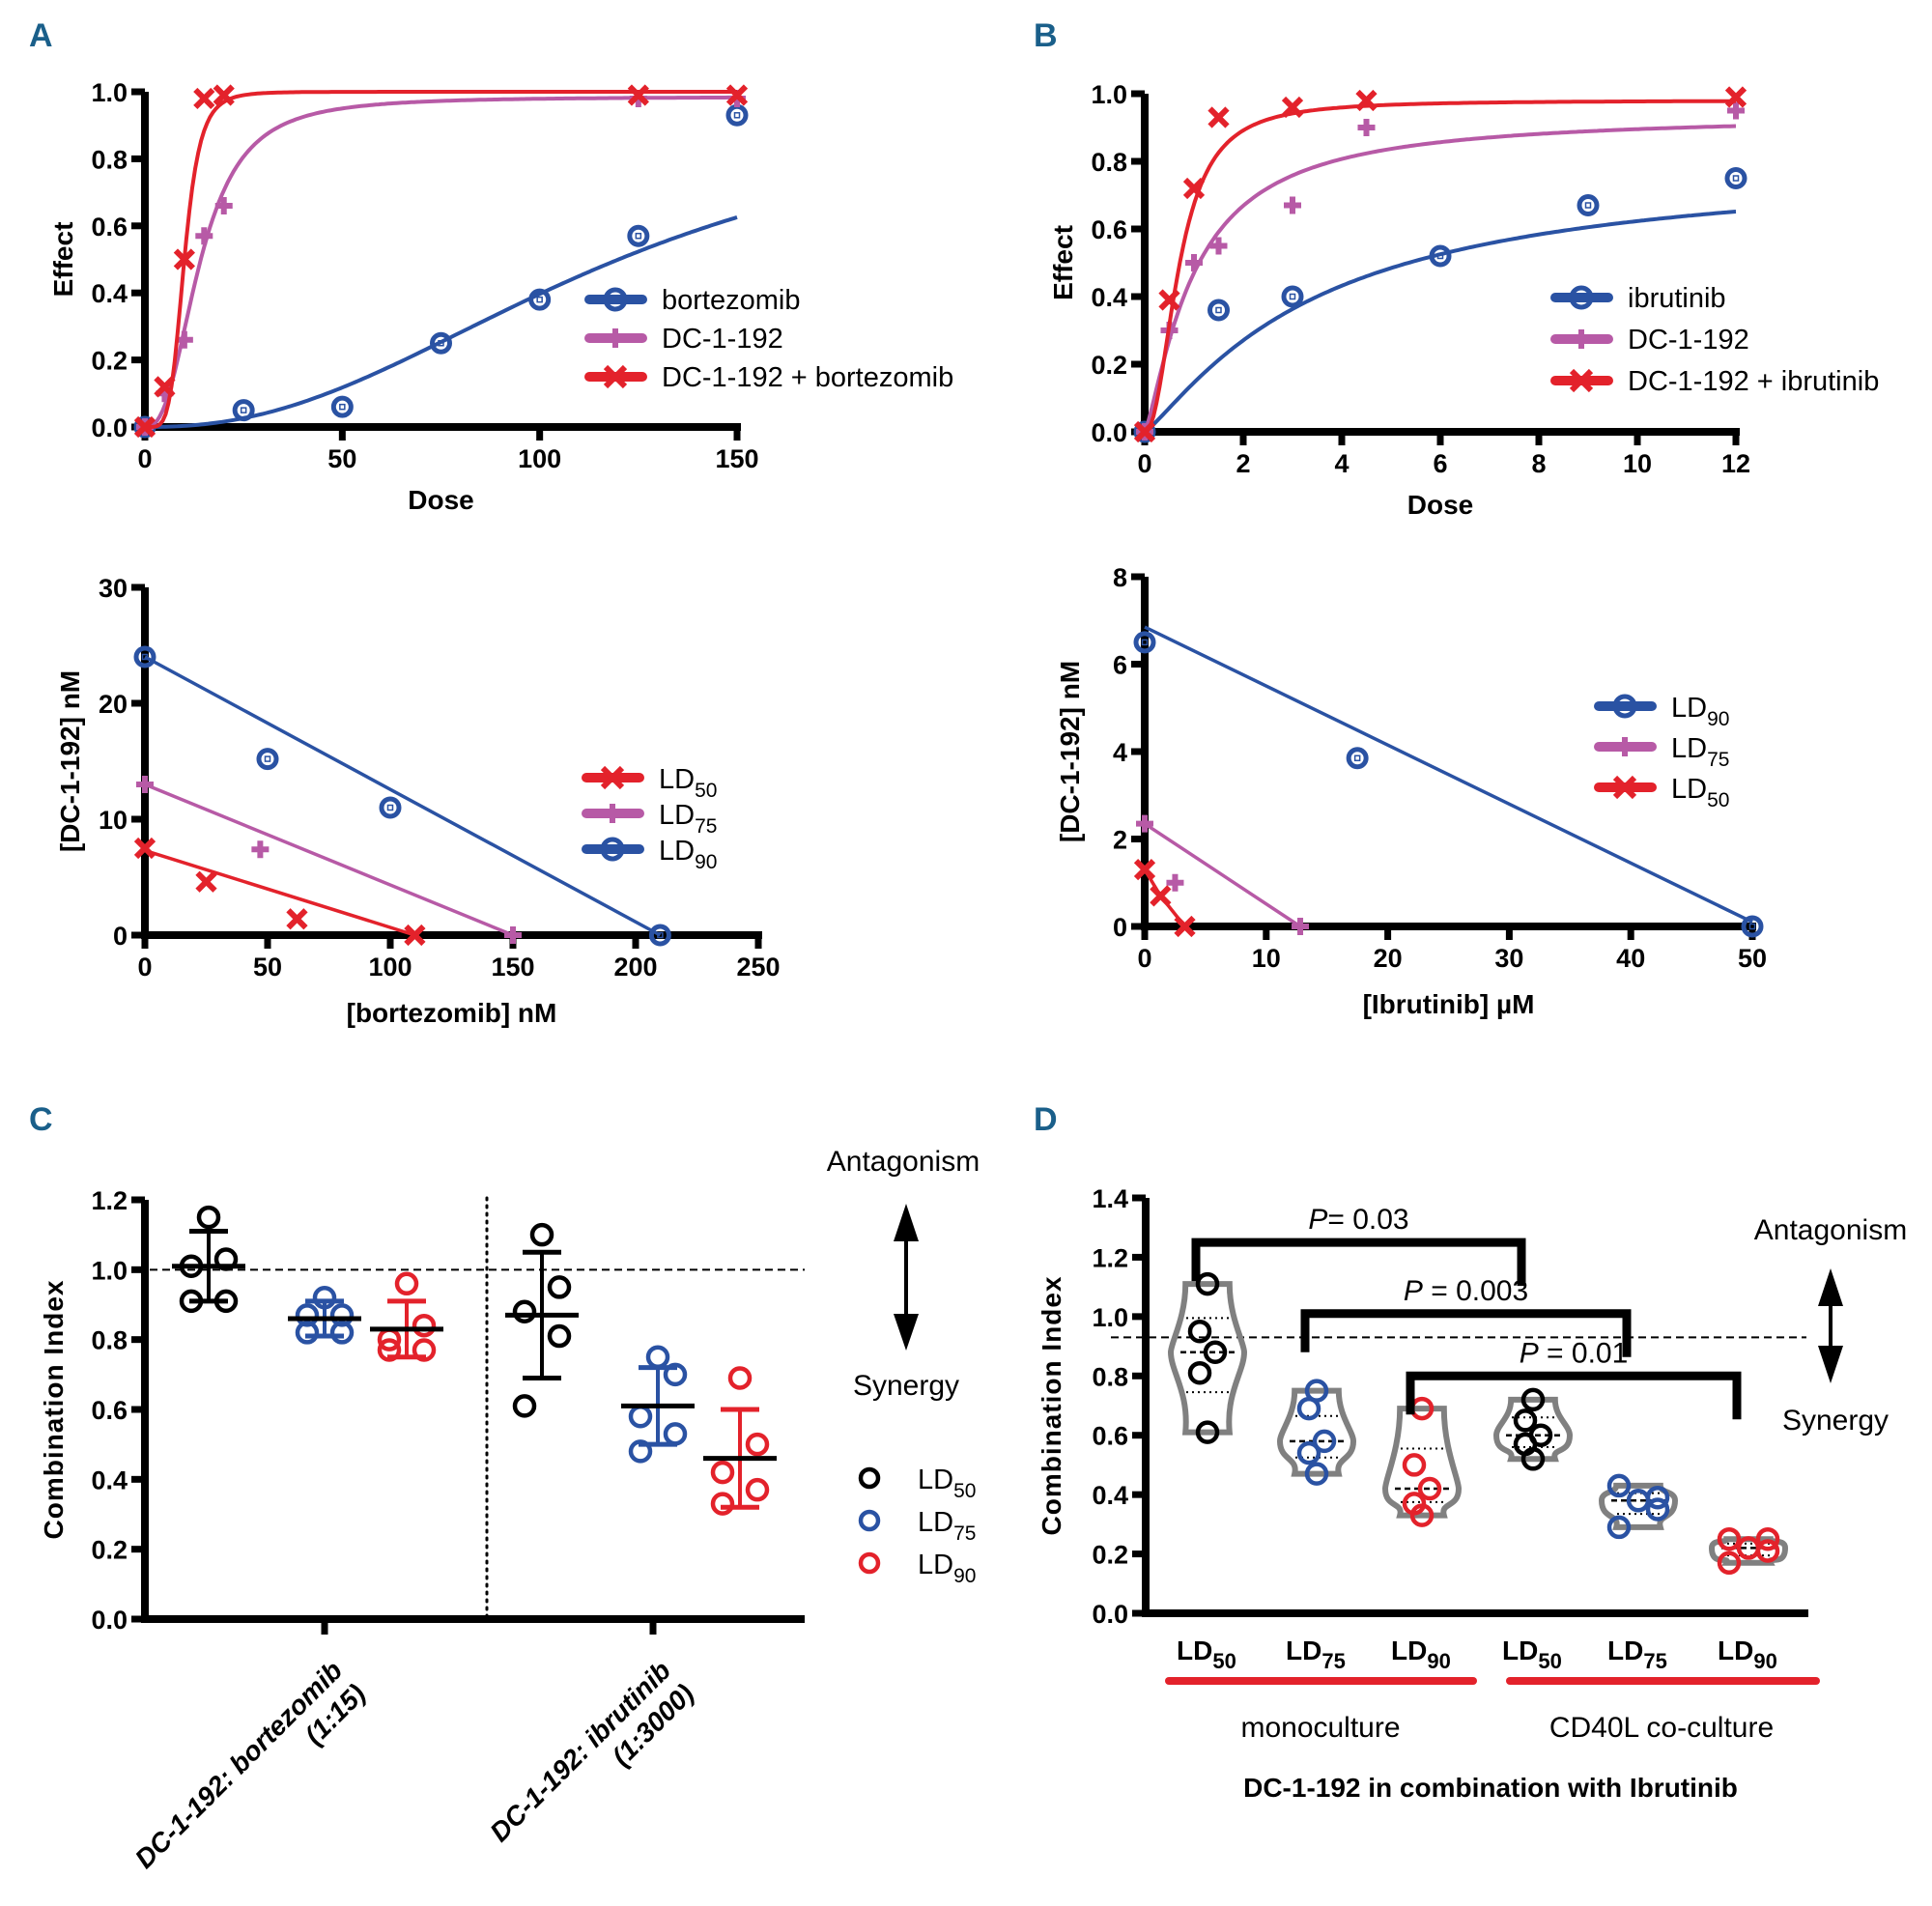 The height and width of the screenshot is (1906, 1932). What do you see at coordinates (1449, 1004) in the screenshot?
I see `panel-b-bottom-x-axis-label: [Ibrutinib] µM` at bounding box center [1449, 1004].